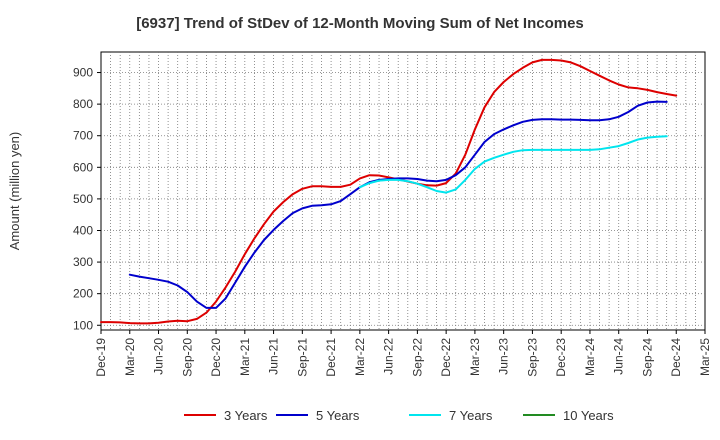 This screenshot has width=720, height=440. I want to click on y-tick-label: 600, so click(83, 167).